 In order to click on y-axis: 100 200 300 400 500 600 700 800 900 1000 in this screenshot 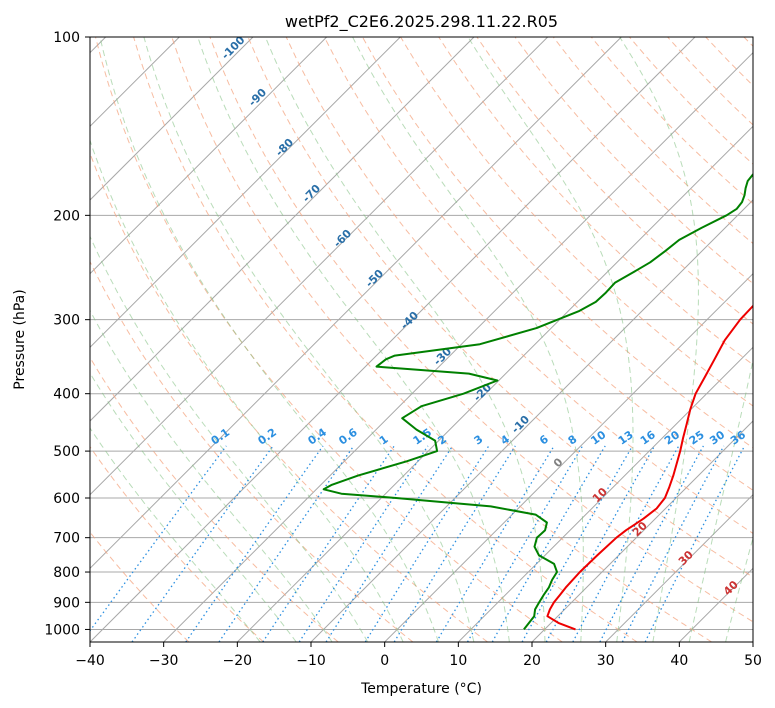, I will do `click(67, 334)`.